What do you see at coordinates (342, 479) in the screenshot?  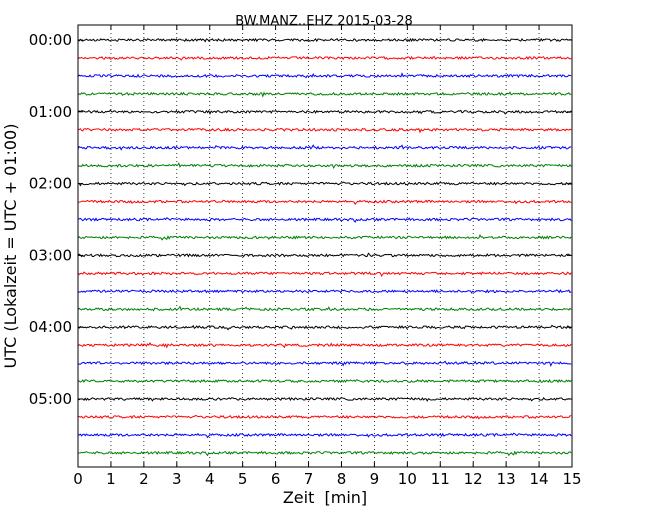 I see `x-tick-label-8: 8` at bounding box center [342, 479].